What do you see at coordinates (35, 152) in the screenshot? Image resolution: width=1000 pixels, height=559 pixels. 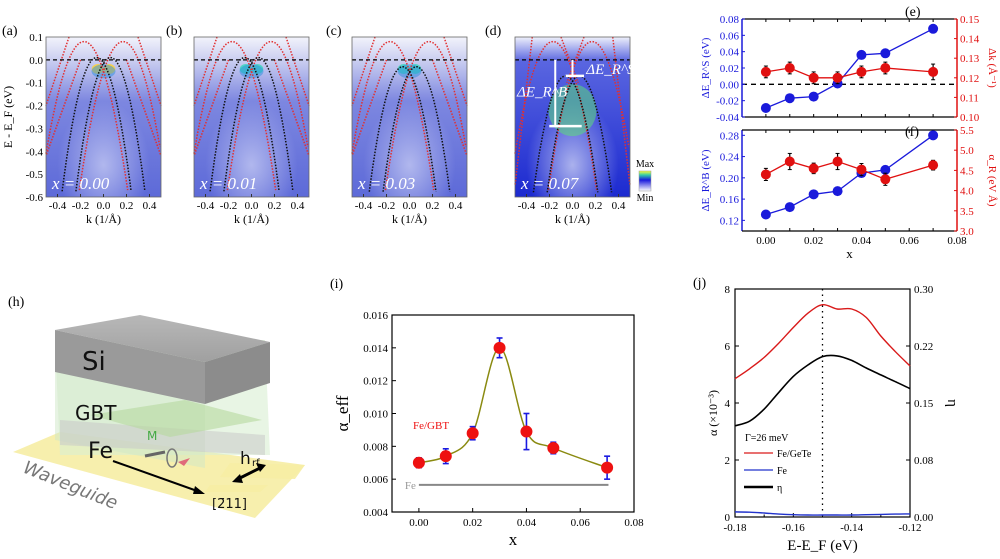 I see `y-tick-label: -0.4` at bounding box center [35, 152].